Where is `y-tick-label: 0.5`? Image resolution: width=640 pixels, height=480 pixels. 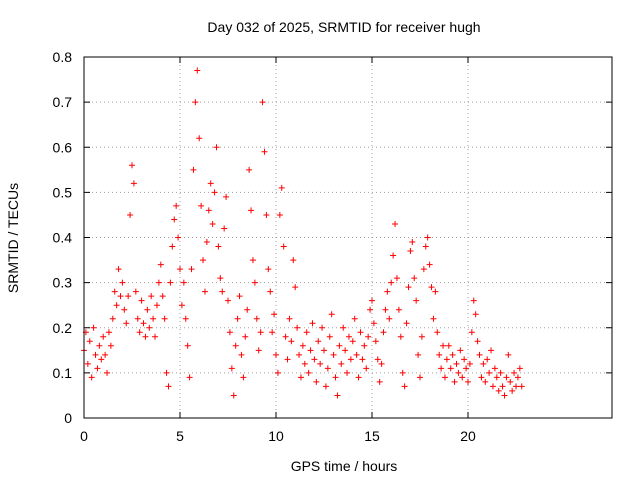 y-tick-label: 0.5 is located at coordinates (63, 192).